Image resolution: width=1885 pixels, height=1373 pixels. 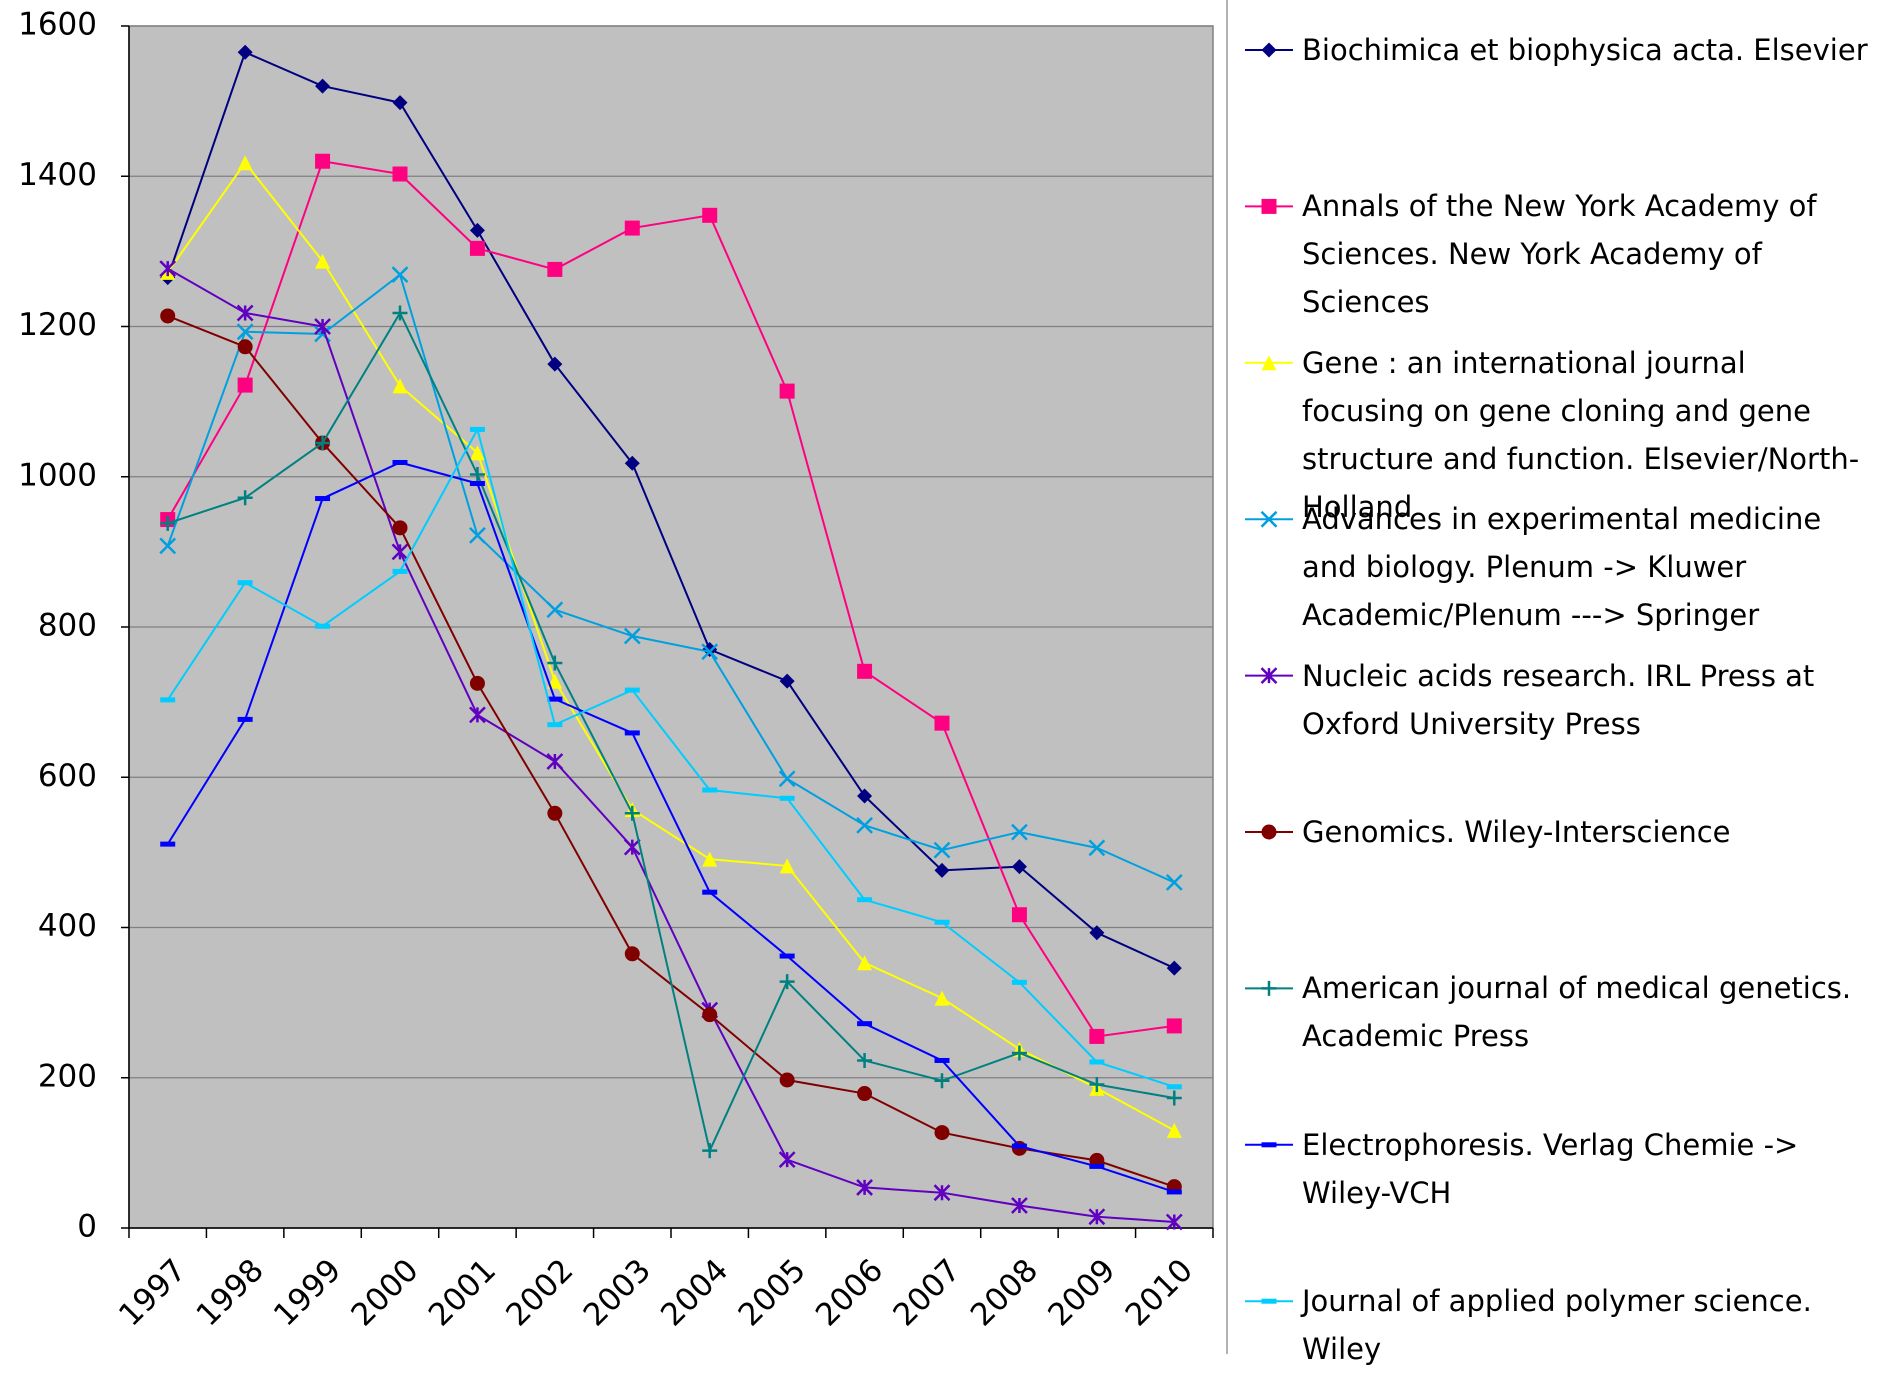 What do you see at coordinates (57, 475) in the screenshot?
I see `y-tick-label: 1000` at bounding box center [57, 475].